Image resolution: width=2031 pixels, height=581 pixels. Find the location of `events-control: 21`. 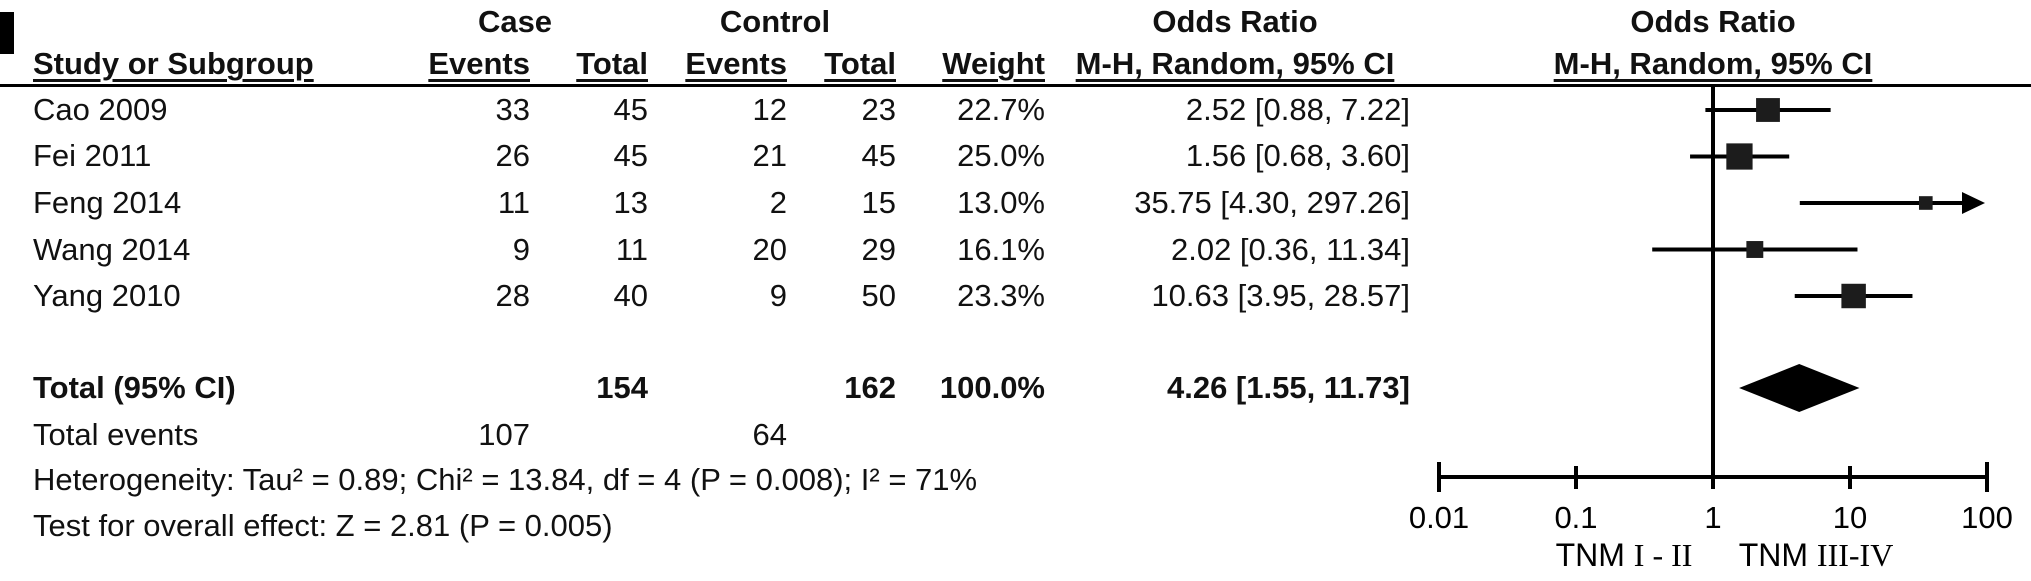

events-control: 21 is located at coordinates (769, 155).